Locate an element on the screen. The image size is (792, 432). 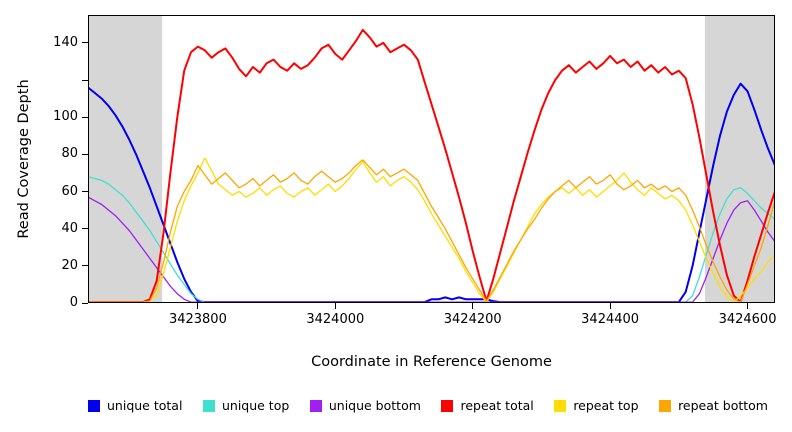
legend-label-unique-top: unique top is located at coordinates (255, 405).